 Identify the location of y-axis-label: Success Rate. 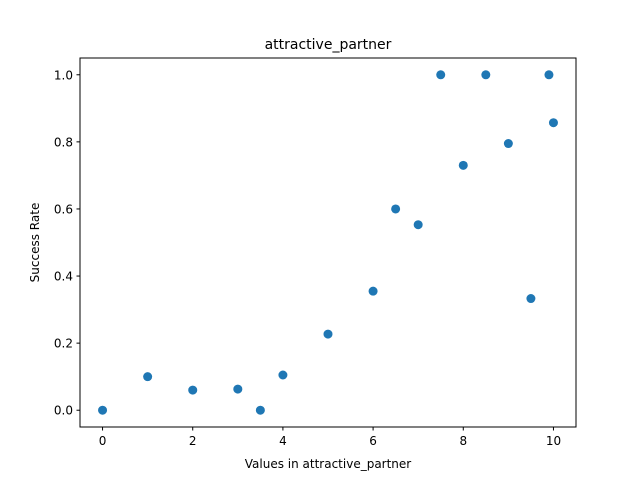
(35, 243).